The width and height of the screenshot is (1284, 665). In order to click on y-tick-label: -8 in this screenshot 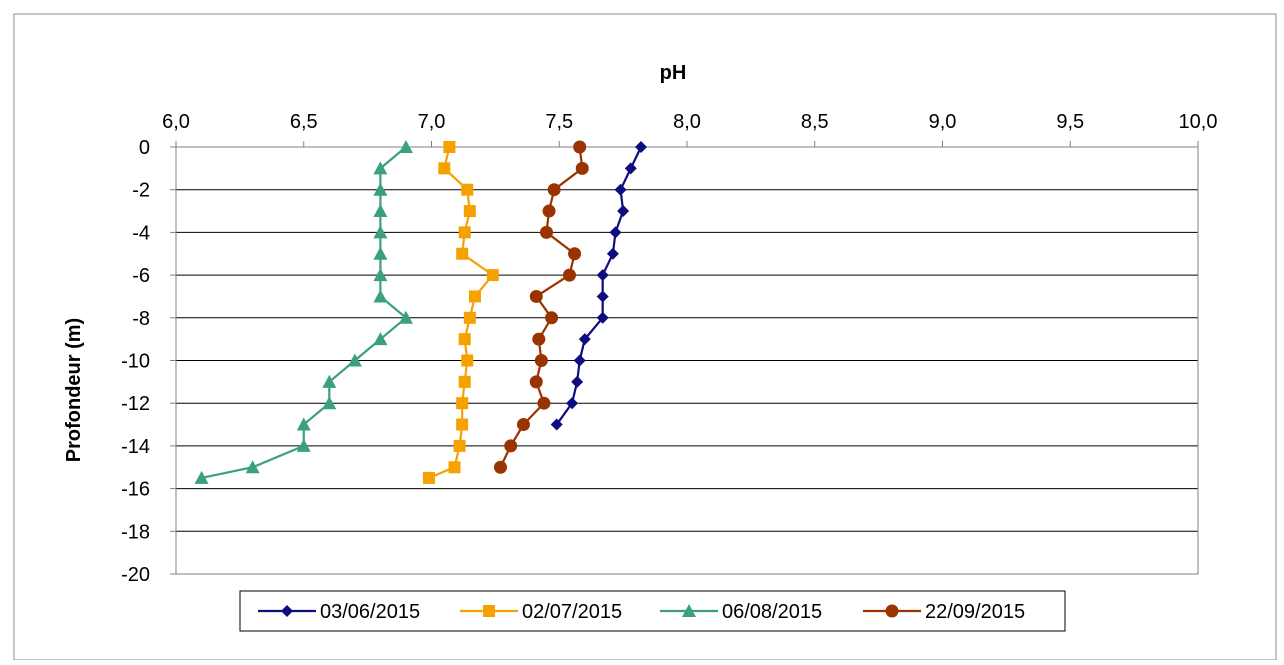, I will do `click(141, 319)`.